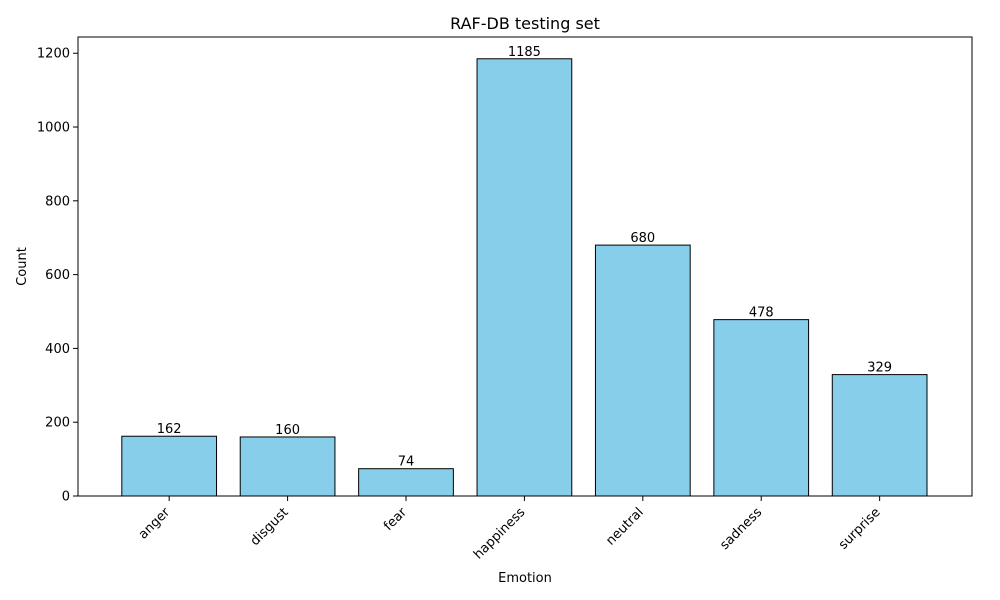 This screenshot has height=600, width=1000. Describe the element at coordinates (525, 578) in the screenshot. I see `x-axis-label: Emotion` at that location.